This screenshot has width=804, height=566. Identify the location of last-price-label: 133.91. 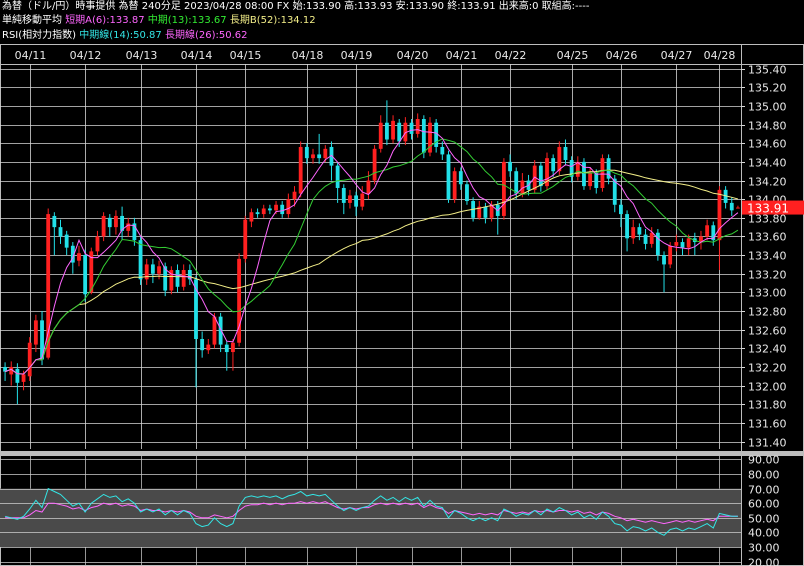
(768, 209).